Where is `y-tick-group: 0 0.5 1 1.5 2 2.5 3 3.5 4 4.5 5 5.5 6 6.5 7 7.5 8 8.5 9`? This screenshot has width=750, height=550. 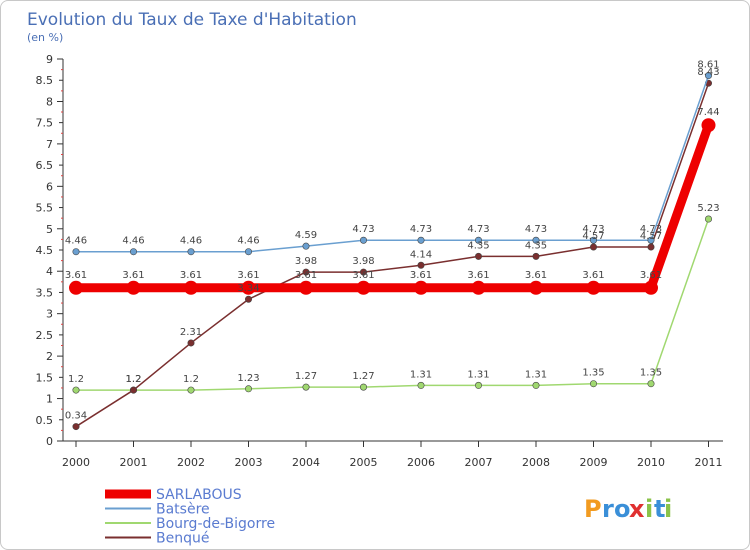 y-tick-group: 0 0.5 1 1.5 2 2.5 3 3.5 4 4.5 5 5.5 6 6.5 7 7.5 8 8.5 9 is located at coordinates (49, 250).